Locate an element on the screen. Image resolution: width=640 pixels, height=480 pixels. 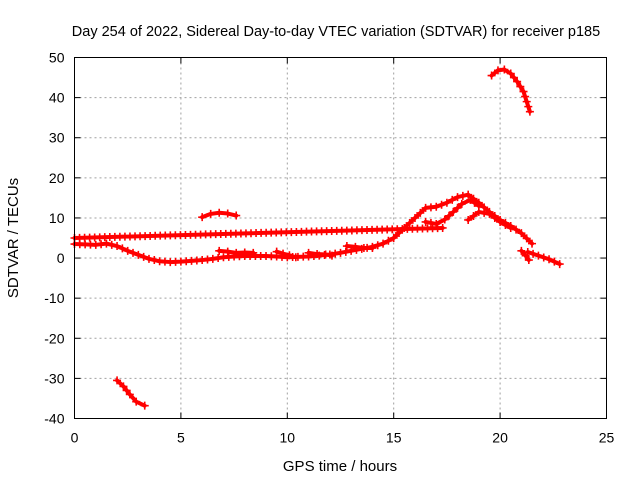
y-tick-label: -30 is located at coordinates (54, 378).